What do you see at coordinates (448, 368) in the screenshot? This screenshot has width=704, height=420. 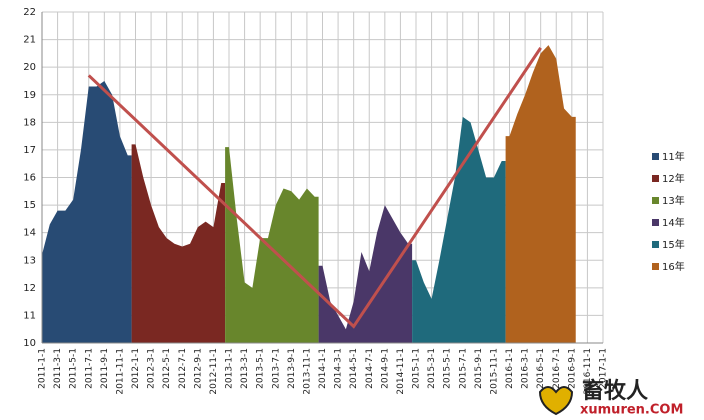 I see `x-tick-label: 2015-5-1` at bounding box center [448, 368].